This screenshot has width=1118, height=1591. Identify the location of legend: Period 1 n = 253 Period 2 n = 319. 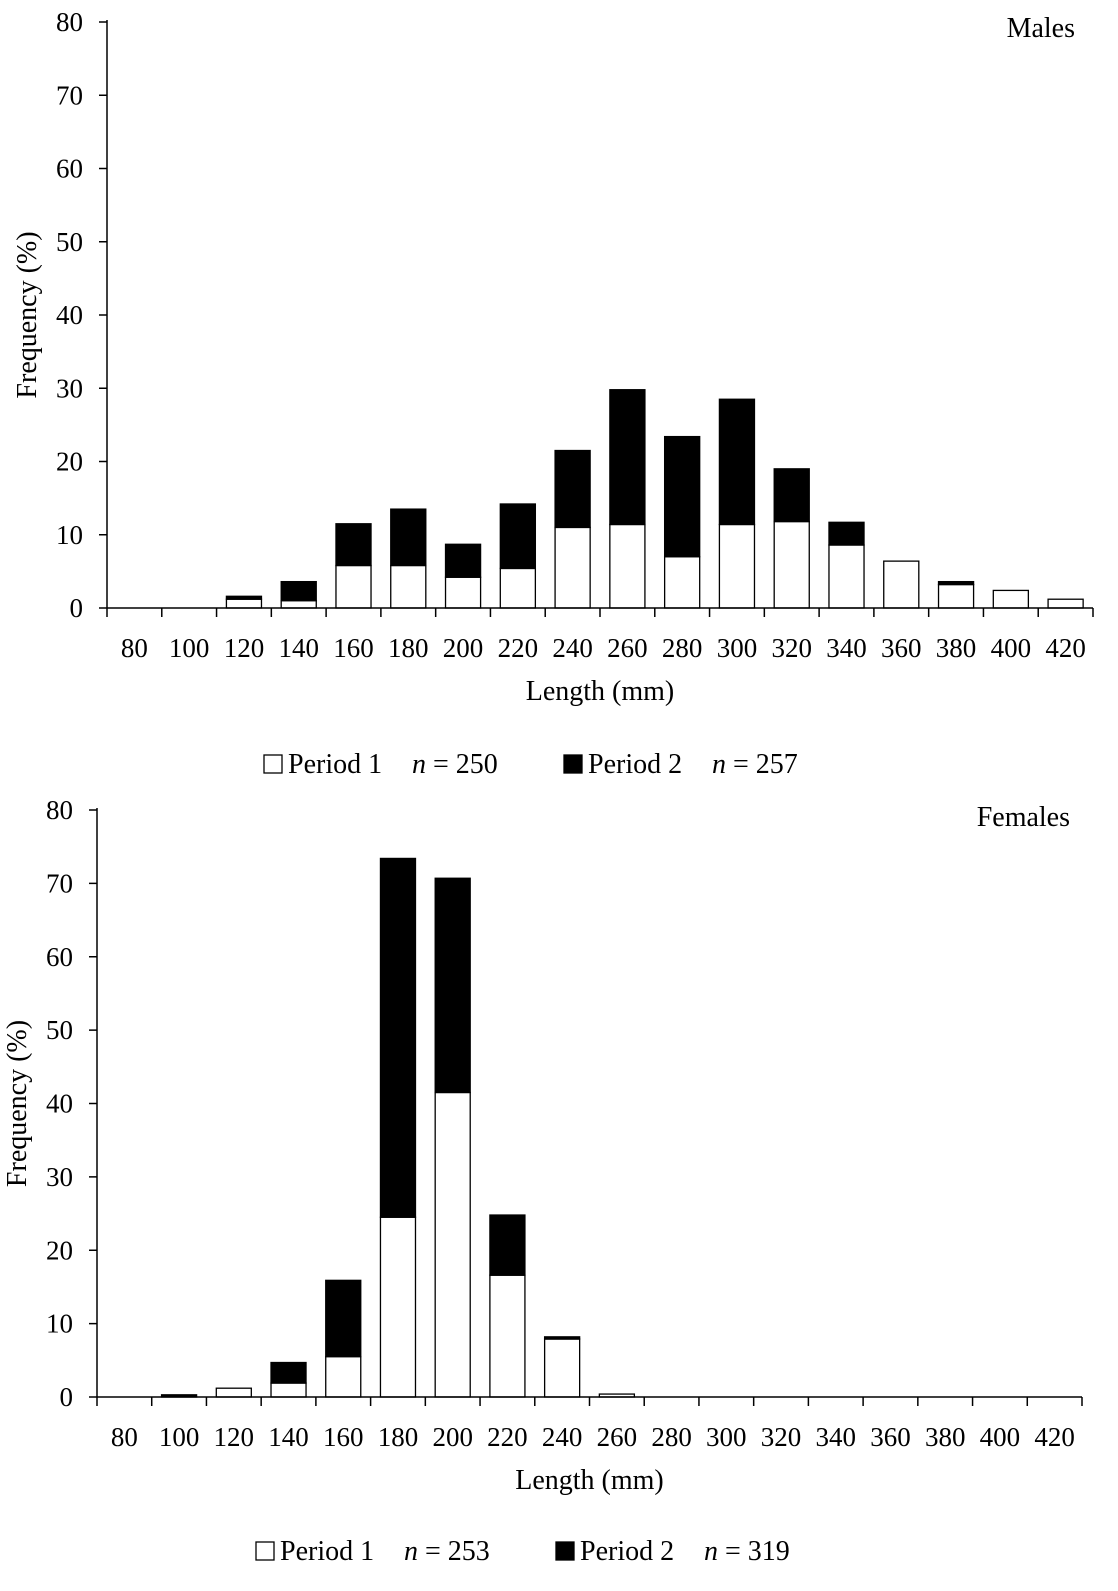
(522, 1551).